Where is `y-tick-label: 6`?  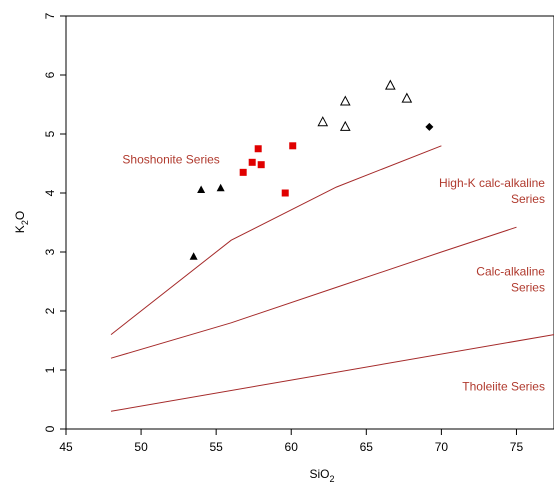
y-tick-label: 6 is located at coordinates (50, 74).